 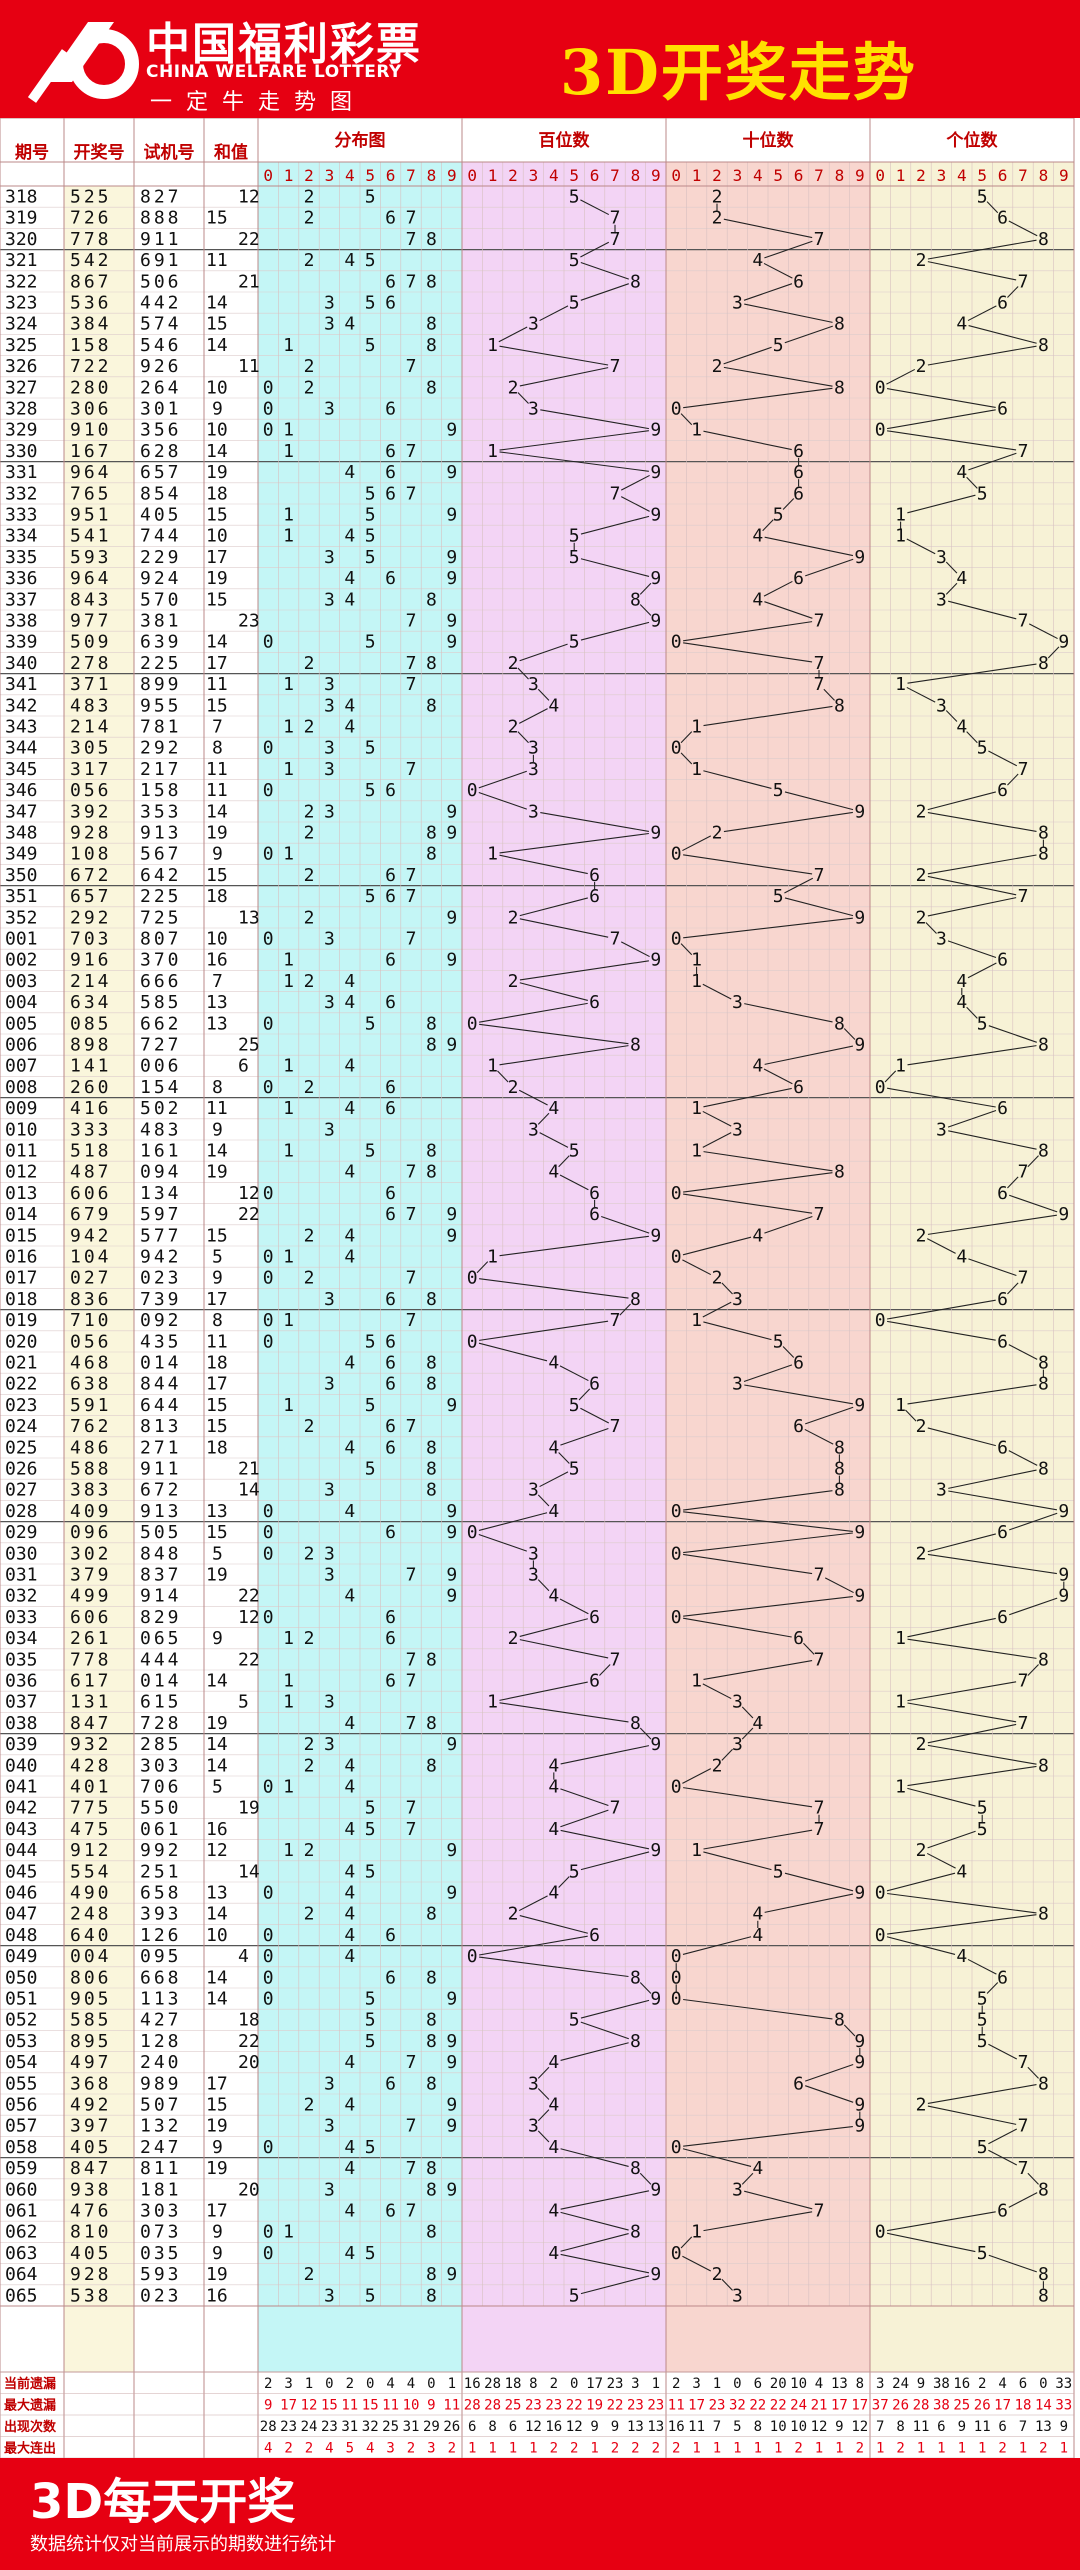 What do you see at coordinates (737, 2449) in the screenshot?
I see `stat-value: 1` at bounding box center [737, 2449].